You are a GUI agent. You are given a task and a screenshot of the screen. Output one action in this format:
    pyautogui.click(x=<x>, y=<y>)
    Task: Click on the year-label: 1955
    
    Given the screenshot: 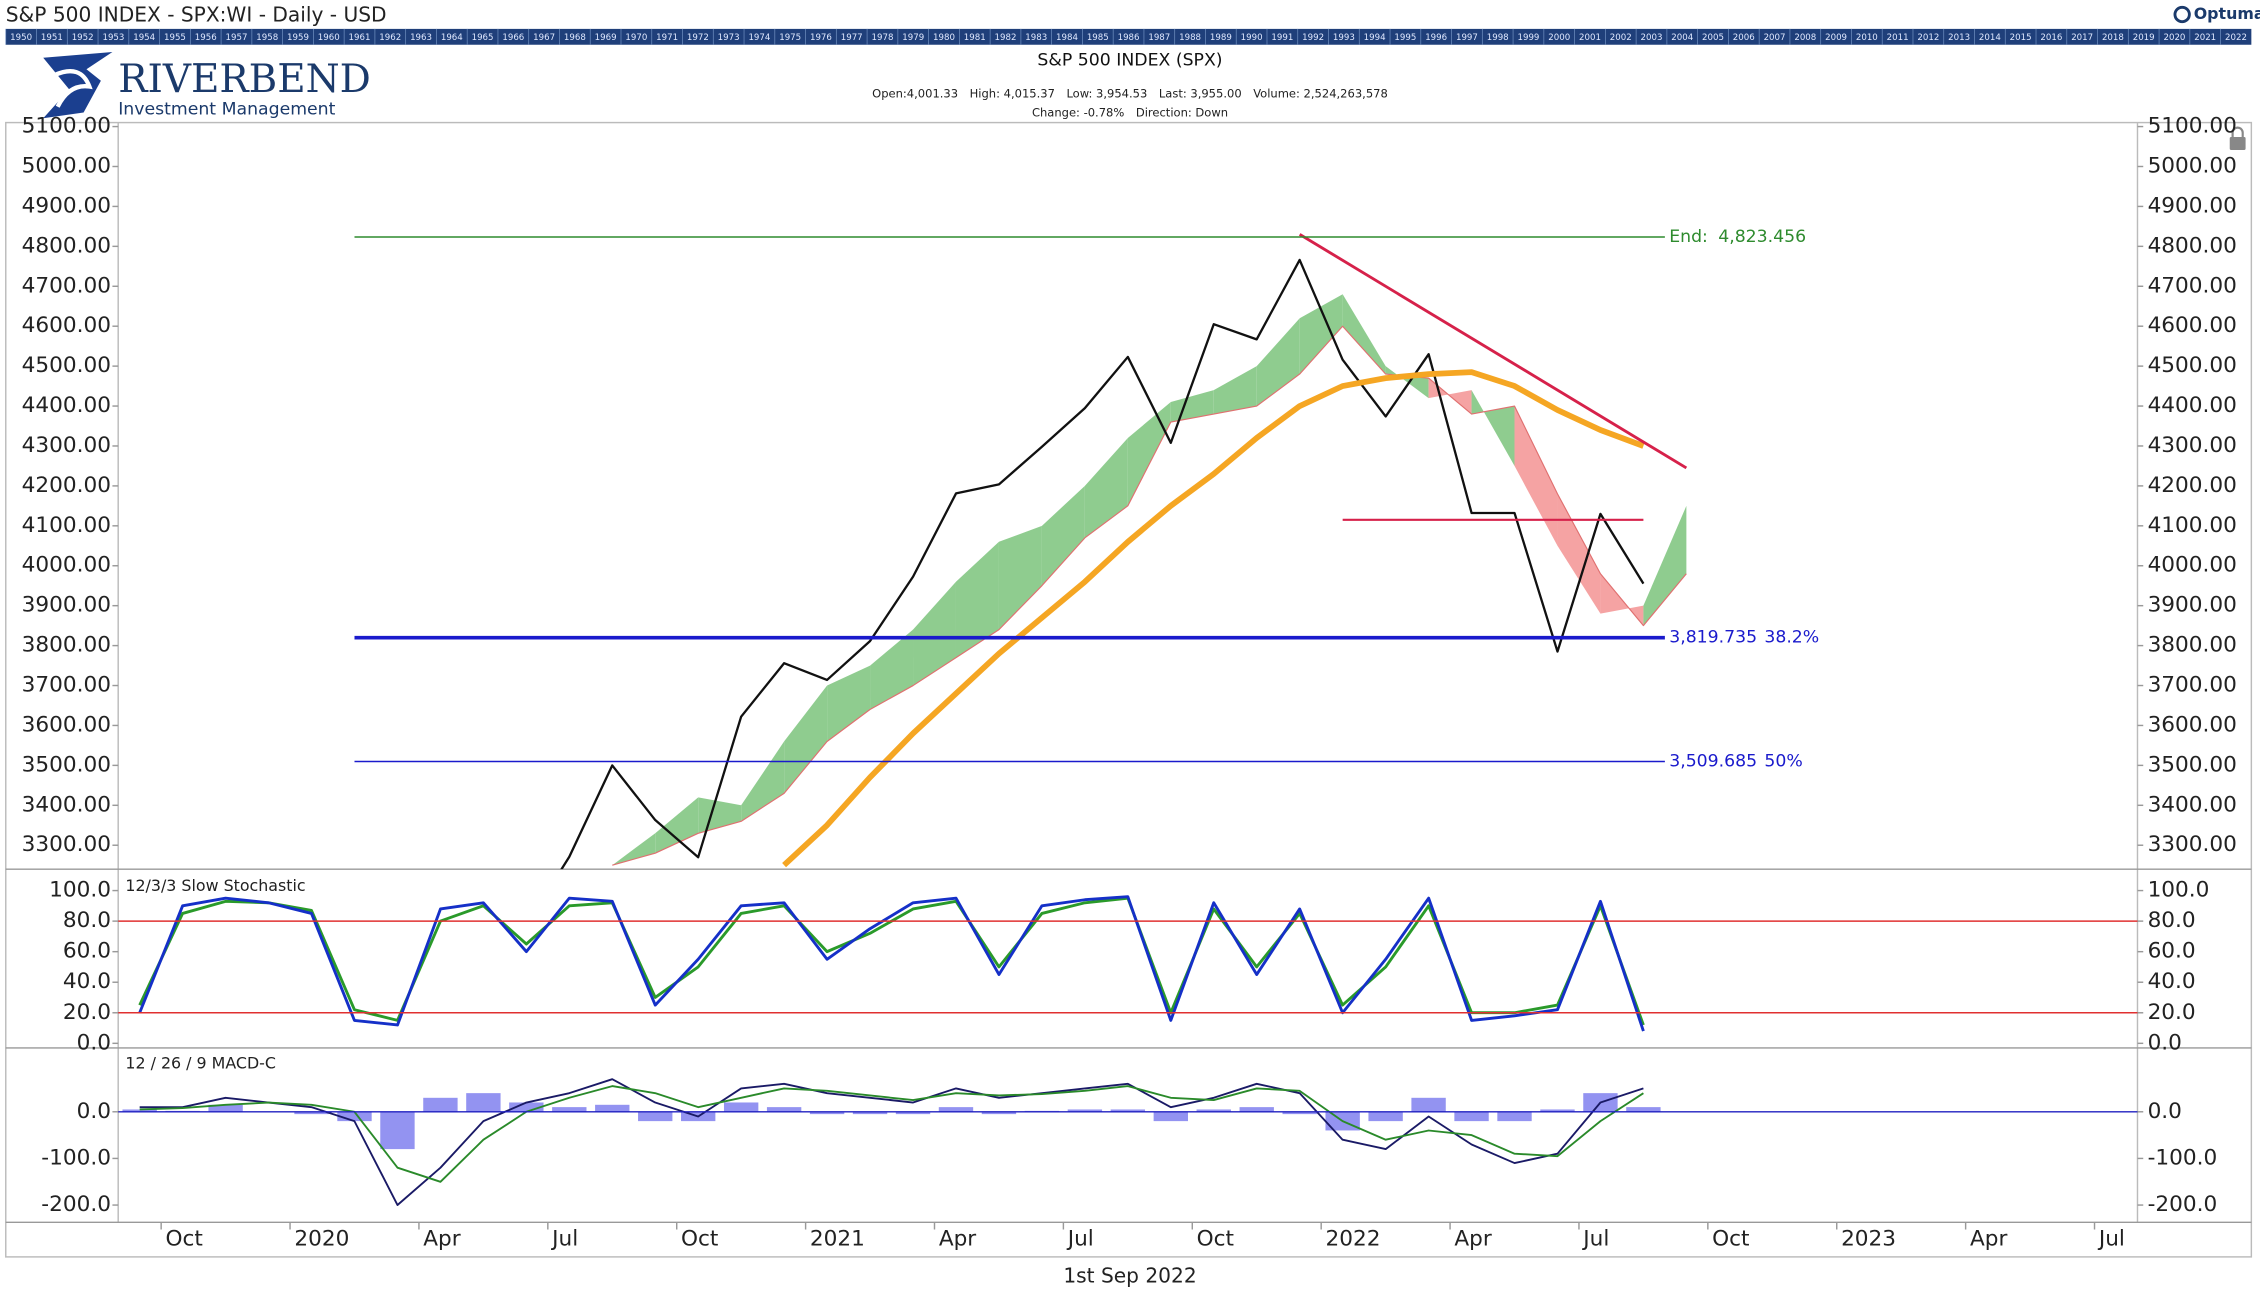 What is the action you would take?
    pyautogui.click(x=175, y=38)
    